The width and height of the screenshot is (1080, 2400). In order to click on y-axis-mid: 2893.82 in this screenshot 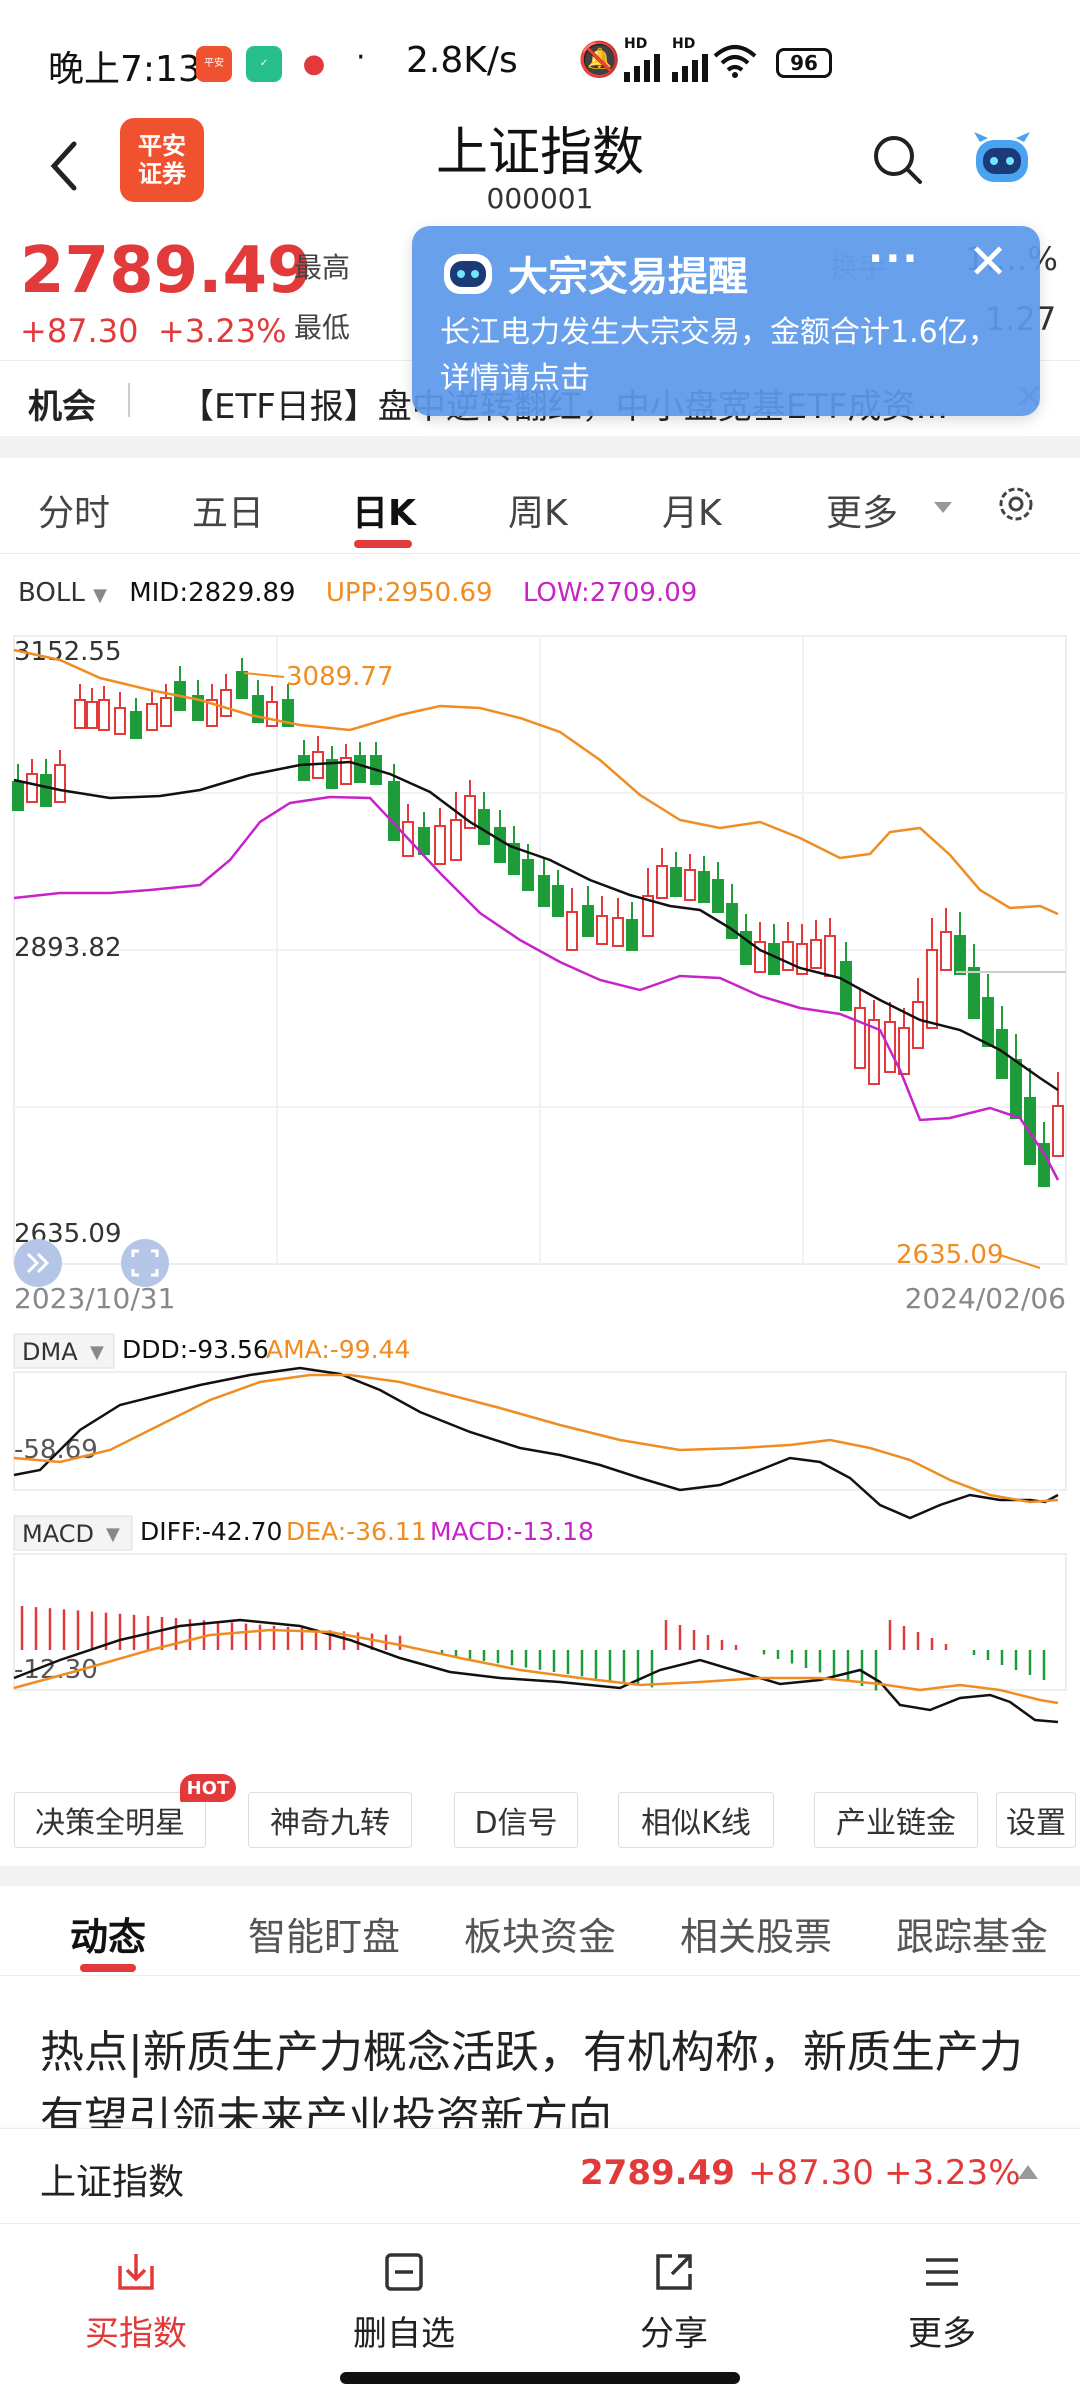, I will do `click(68, 948)`.